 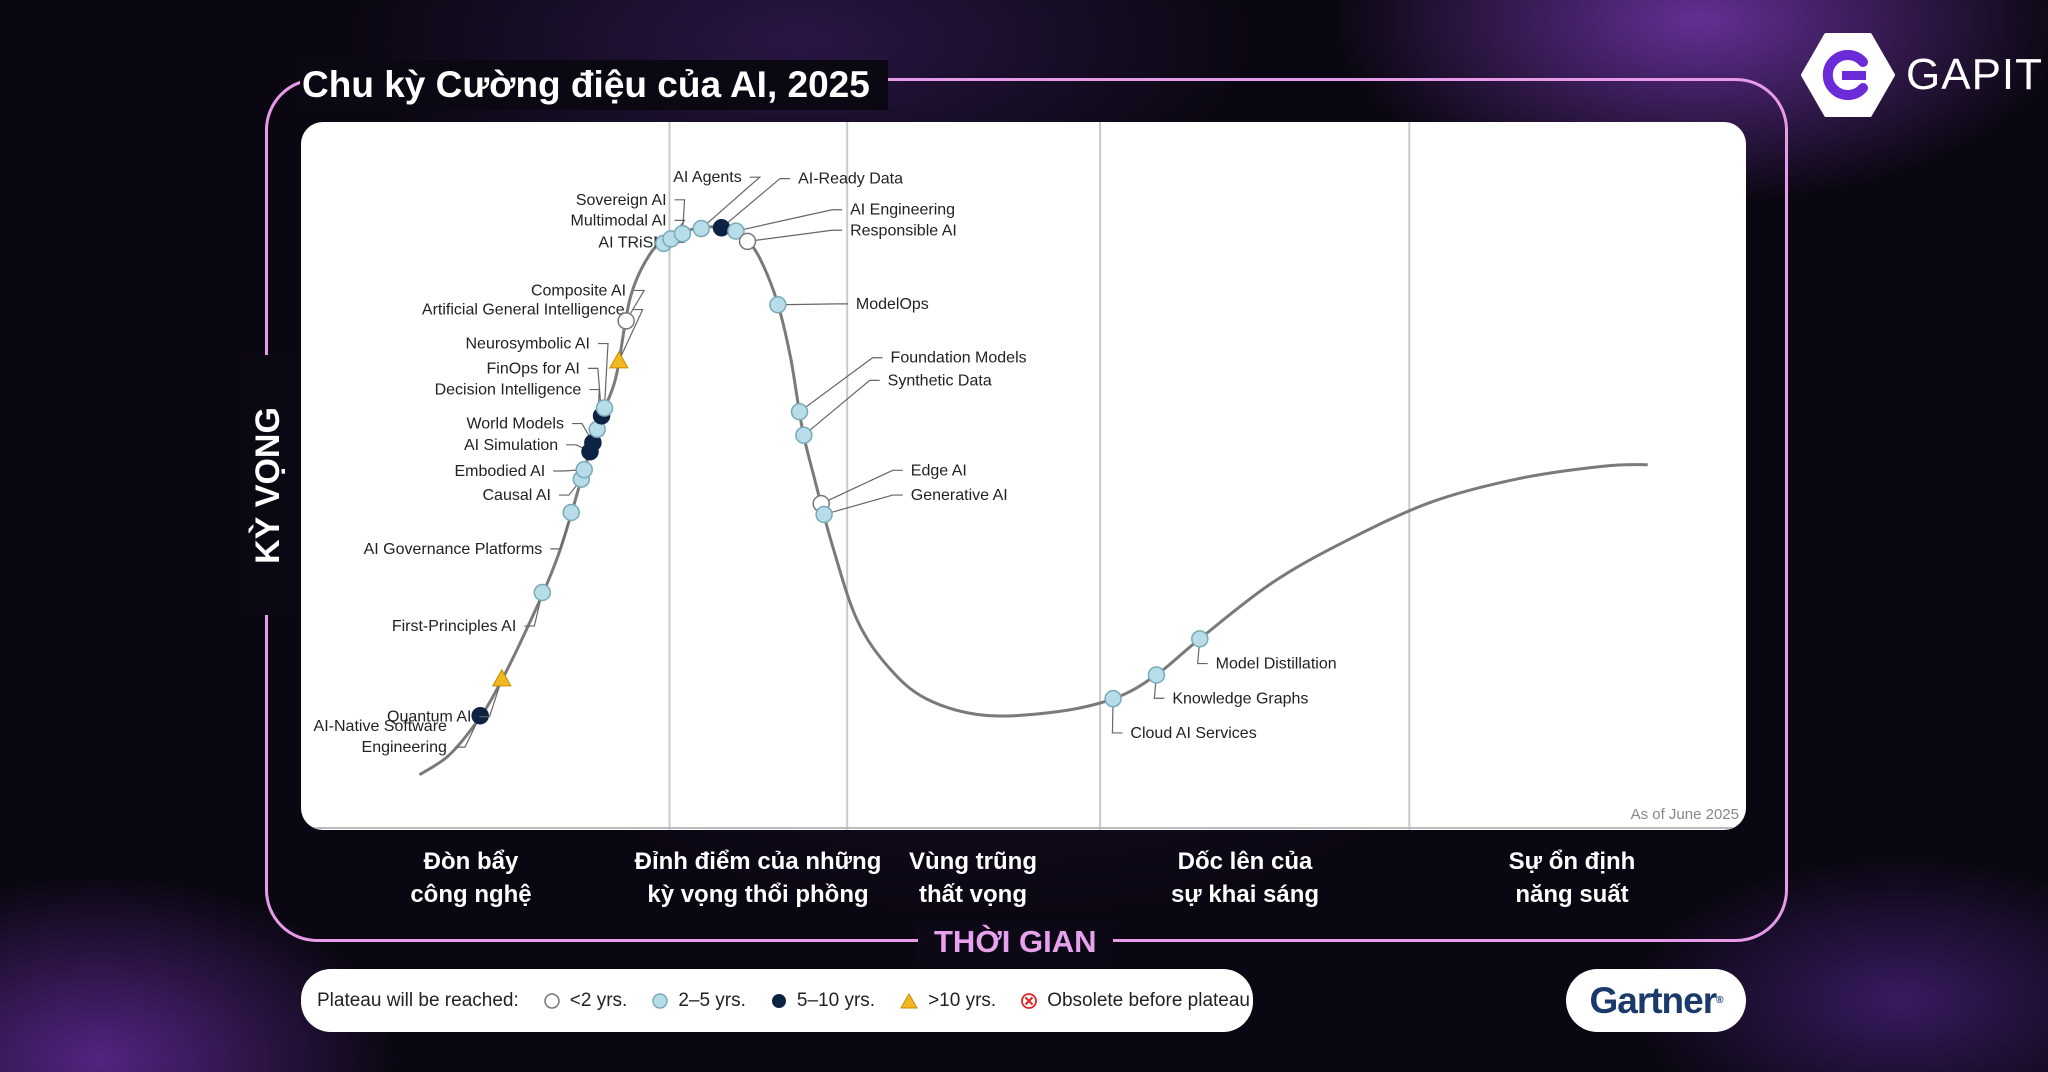 What do you see at coordinates (1227, 686) in the screenshot?
I see `tech-item: Knowledge Graphs` at bounding box center [1227, 686].